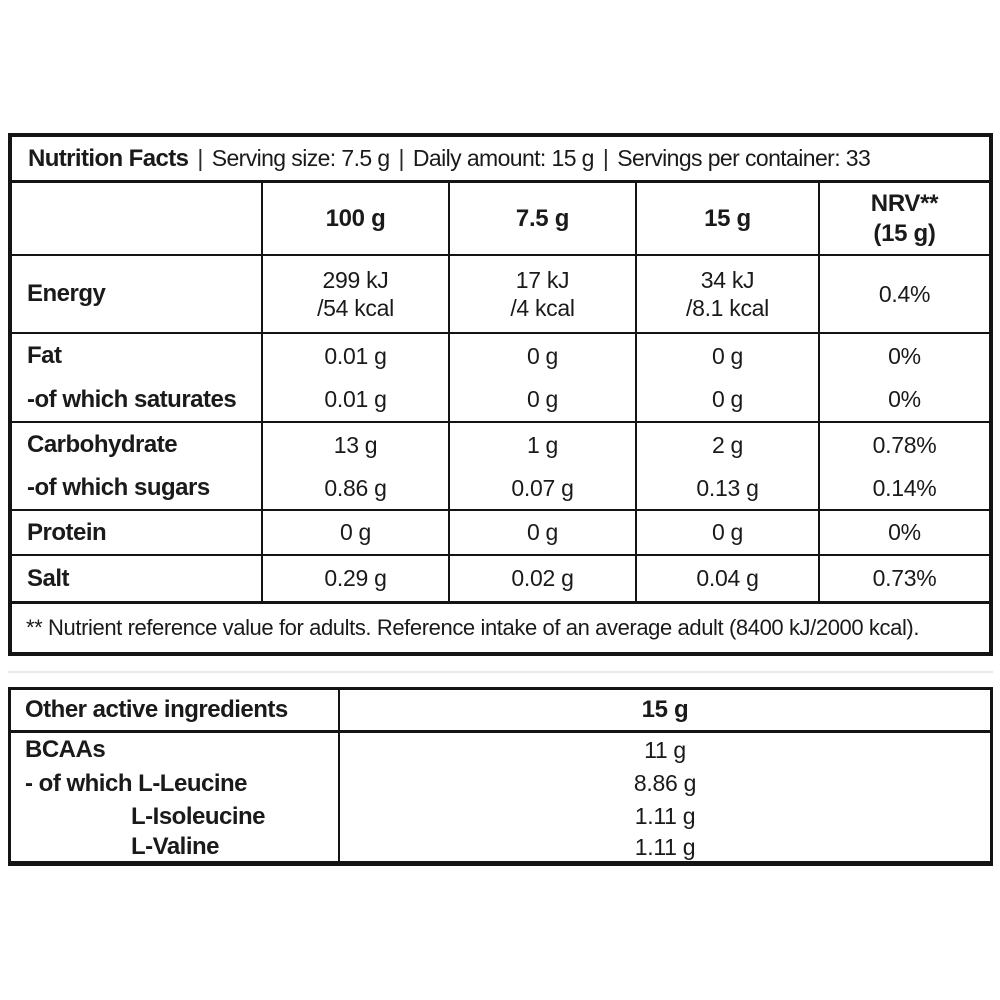 Image resolution: width=1000 pixels, height=1000 pixels. I want to click on nutrient-label: -of which sugars, so click(118, 487).